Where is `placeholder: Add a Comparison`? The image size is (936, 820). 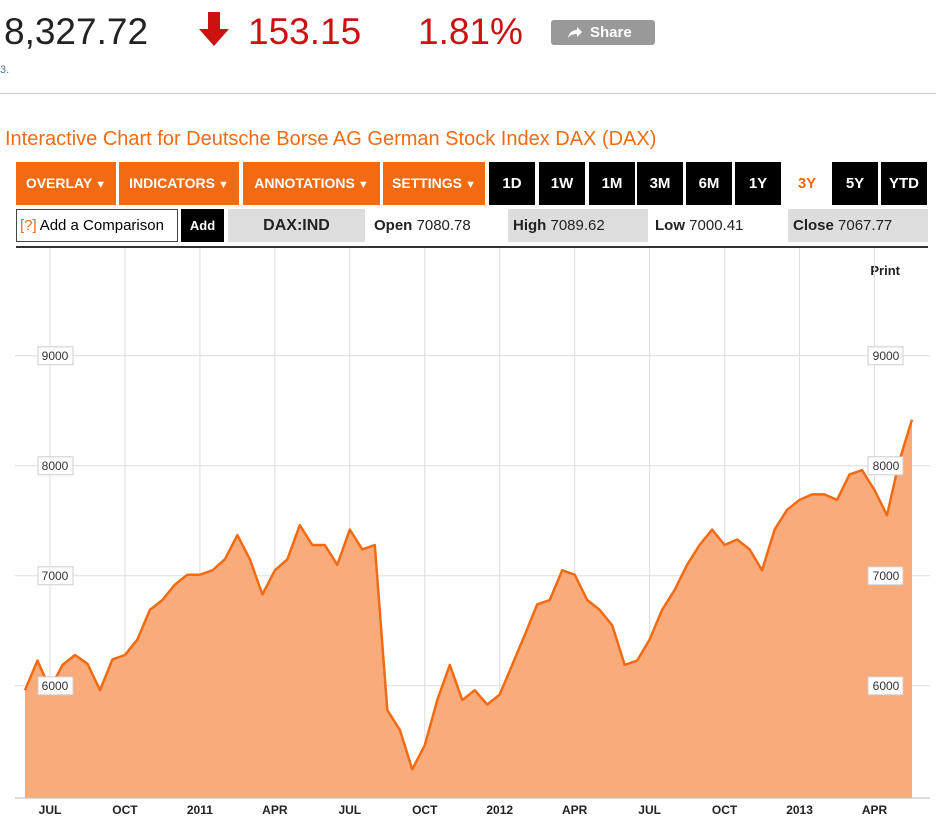 placeholder: Add a Comparison is located at coordinates (101, 225).